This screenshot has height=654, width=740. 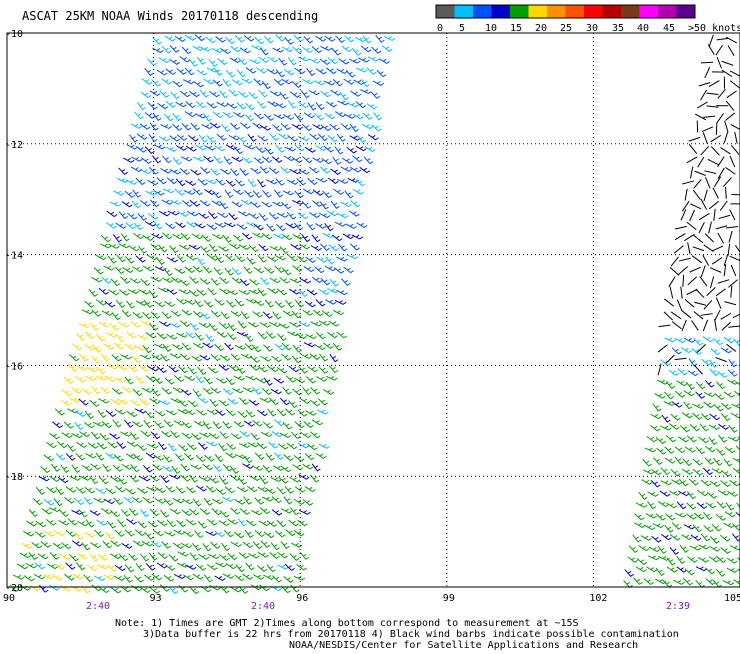 What do you see at coordinates (678, 606) in the screenshot?
I see `time-label: 2:39` at bounding box center [678, 606].